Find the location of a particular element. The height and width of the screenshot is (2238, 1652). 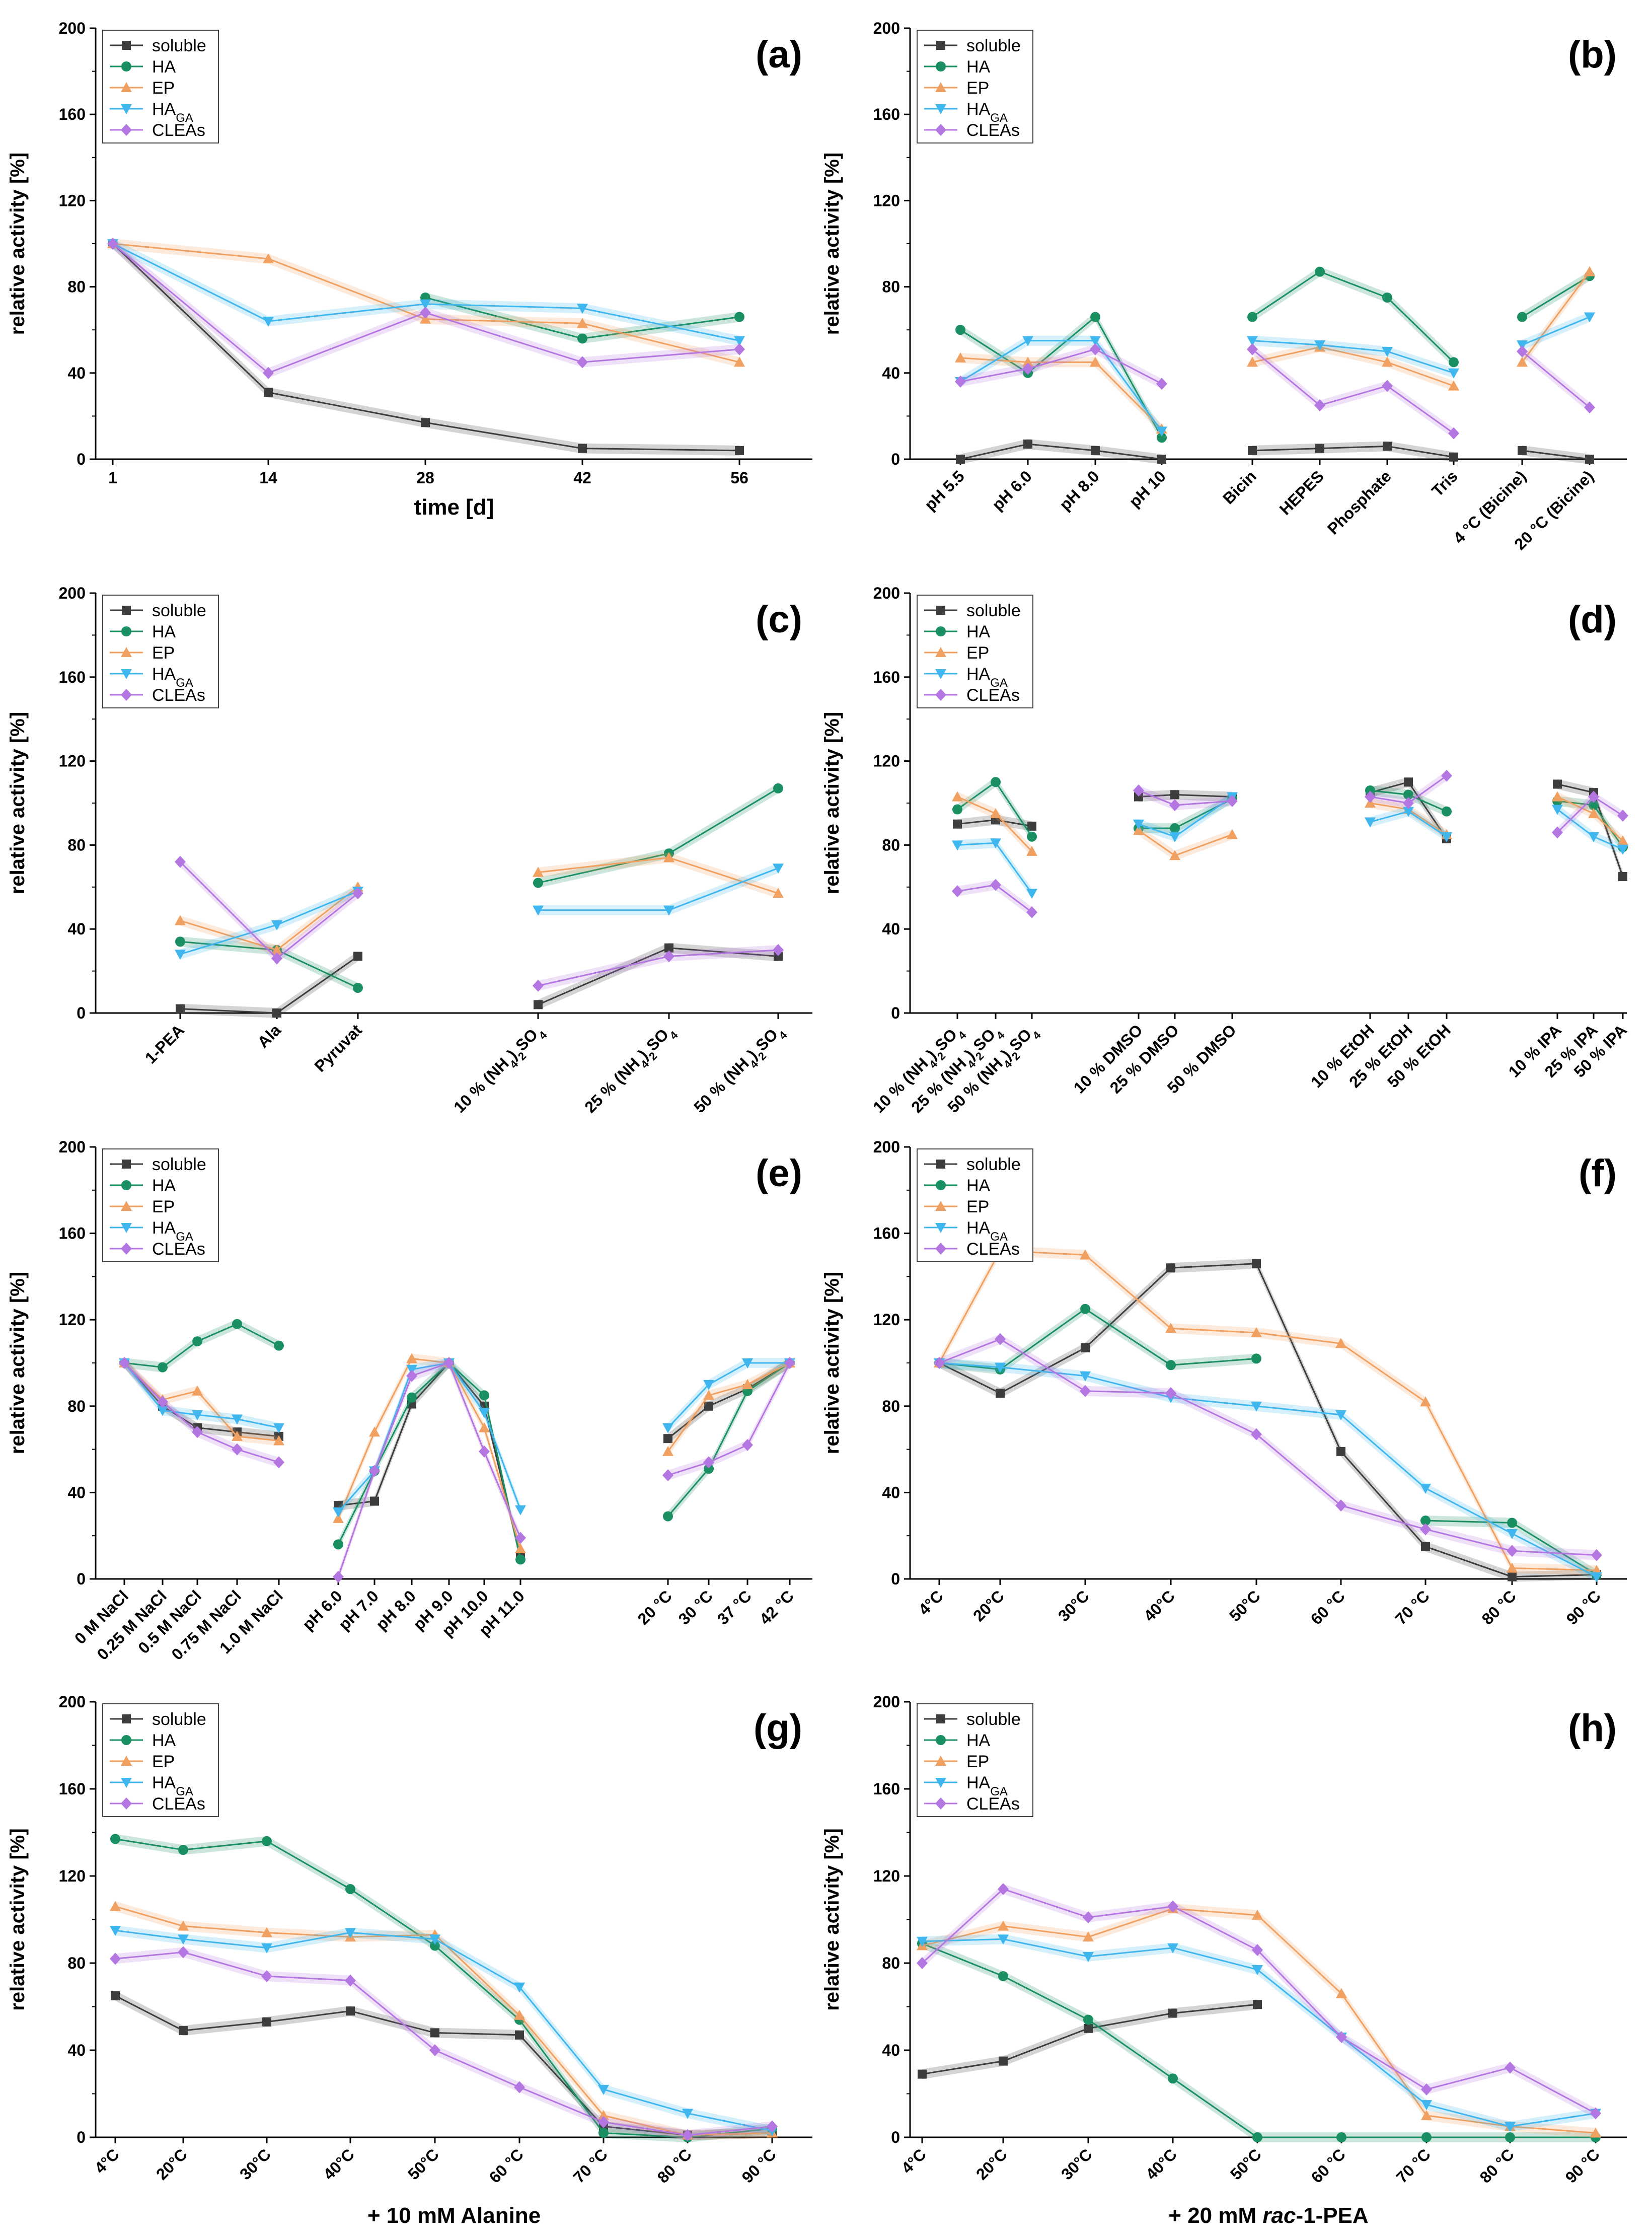

y-tick-label: 200 is located at coordinates (886, 28).